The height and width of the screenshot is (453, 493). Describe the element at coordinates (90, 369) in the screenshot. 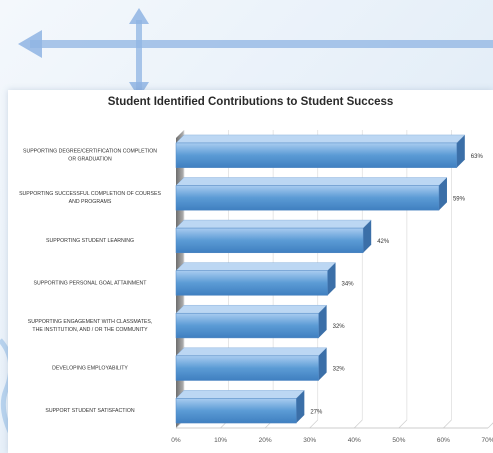

I see `category-label: DEVELOPING EMPLOYABILITY` at that location.